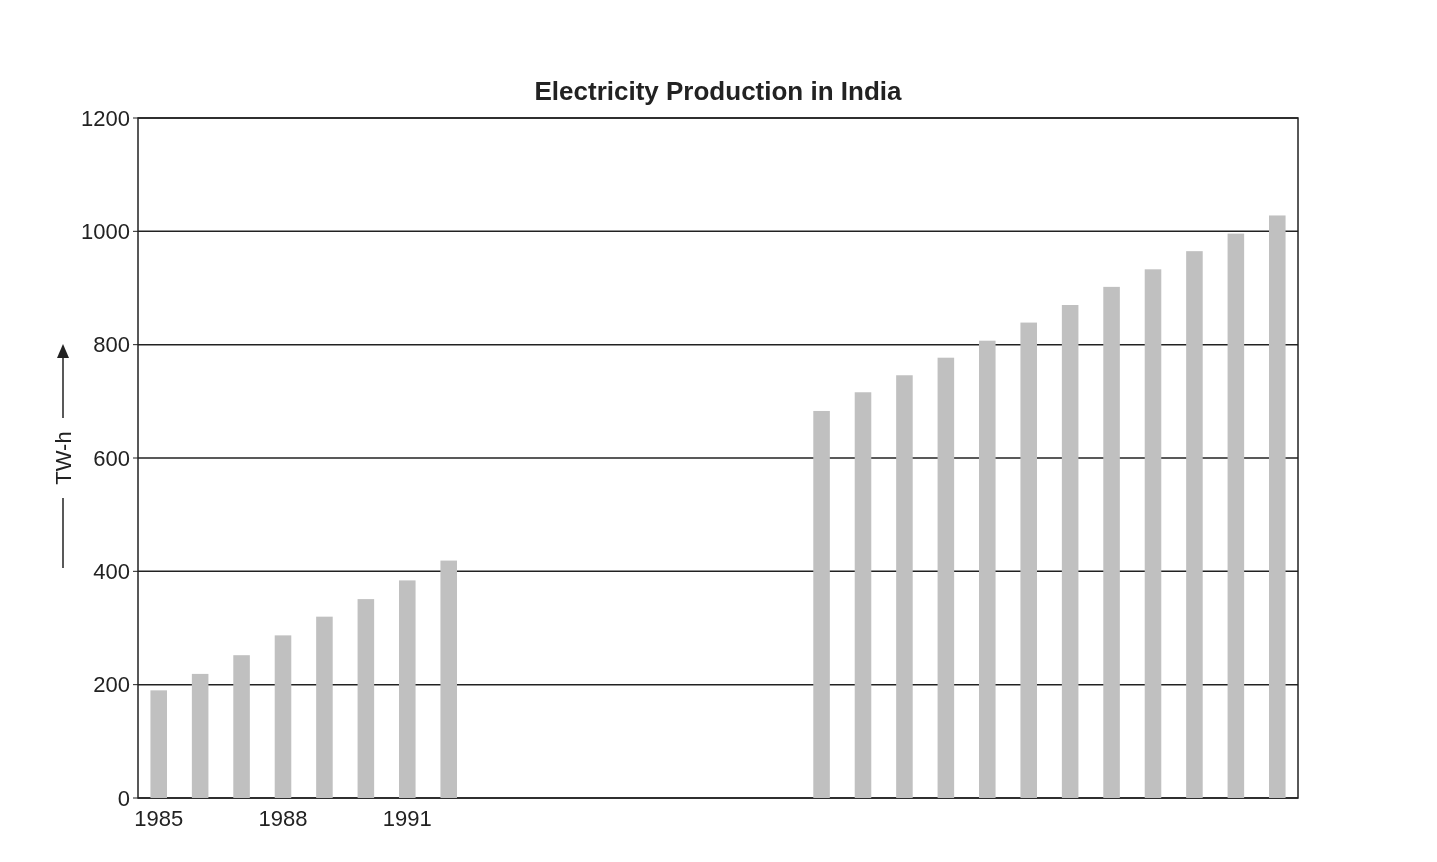  Describe the element at coordinates (283, 818) in the screenshot. I see `x-tick-label: 1988` at that location.